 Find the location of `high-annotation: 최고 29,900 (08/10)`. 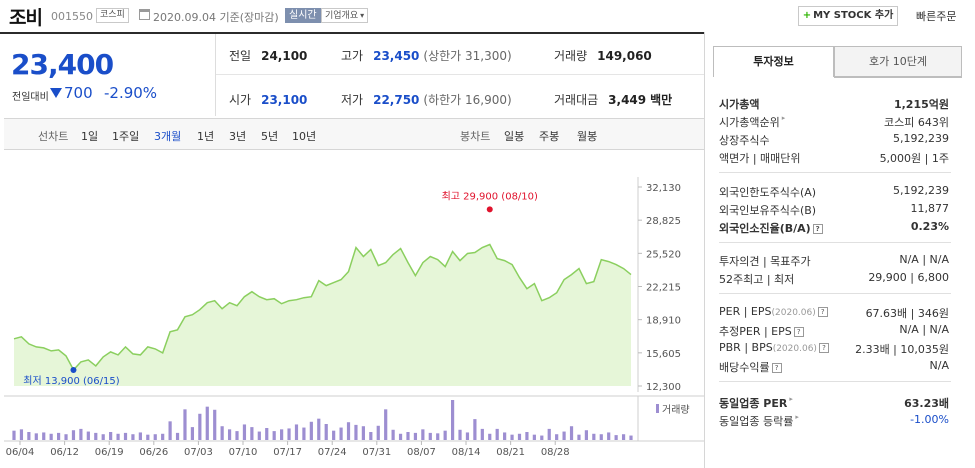

high-annotation: 최고 29,900 (08/10) is located at coordinates (490, 196).